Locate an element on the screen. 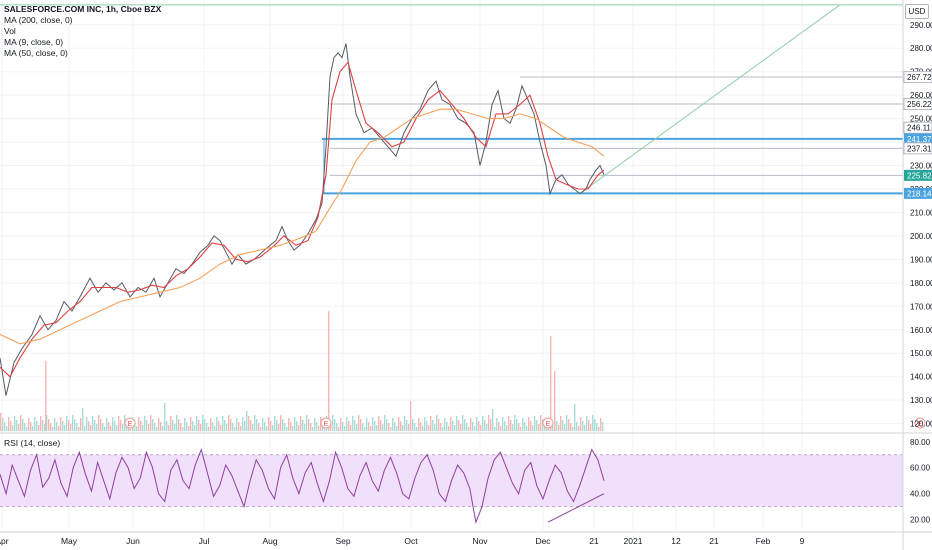 The width and height of the screenshot is (932, 550). time-tick-label: Jul is located at coordinates (204, 541).